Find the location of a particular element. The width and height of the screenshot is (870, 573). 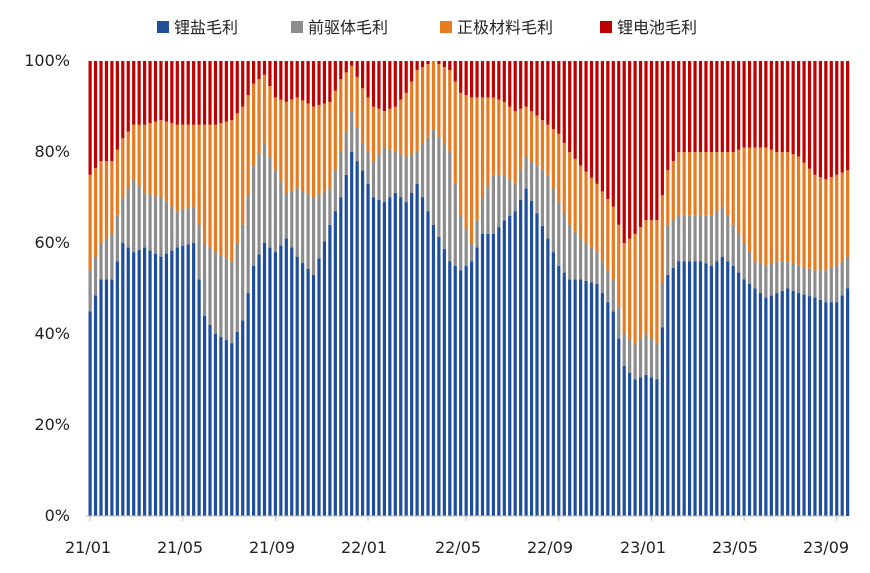

y-tick-label: 80% is located at coordinates (52, 151).